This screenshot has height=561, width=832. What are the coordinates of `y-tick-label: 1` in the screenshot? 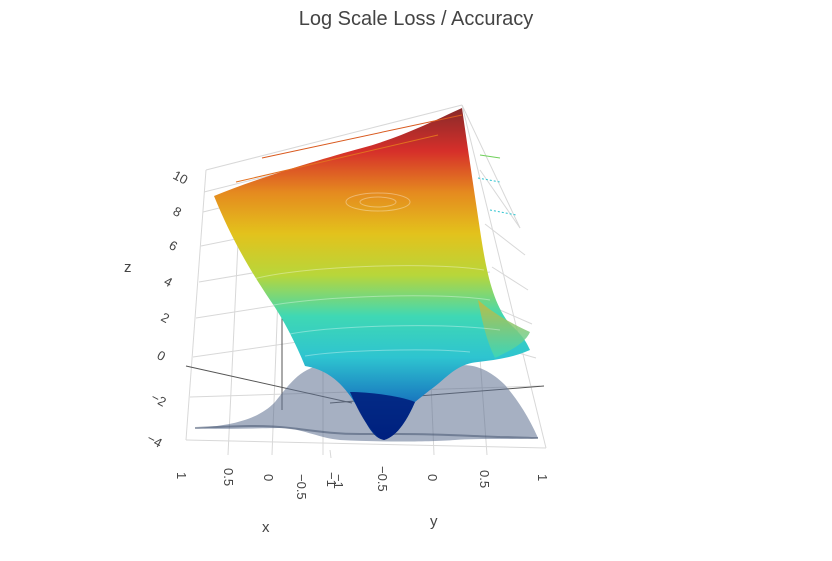 It's located at (542, 477).